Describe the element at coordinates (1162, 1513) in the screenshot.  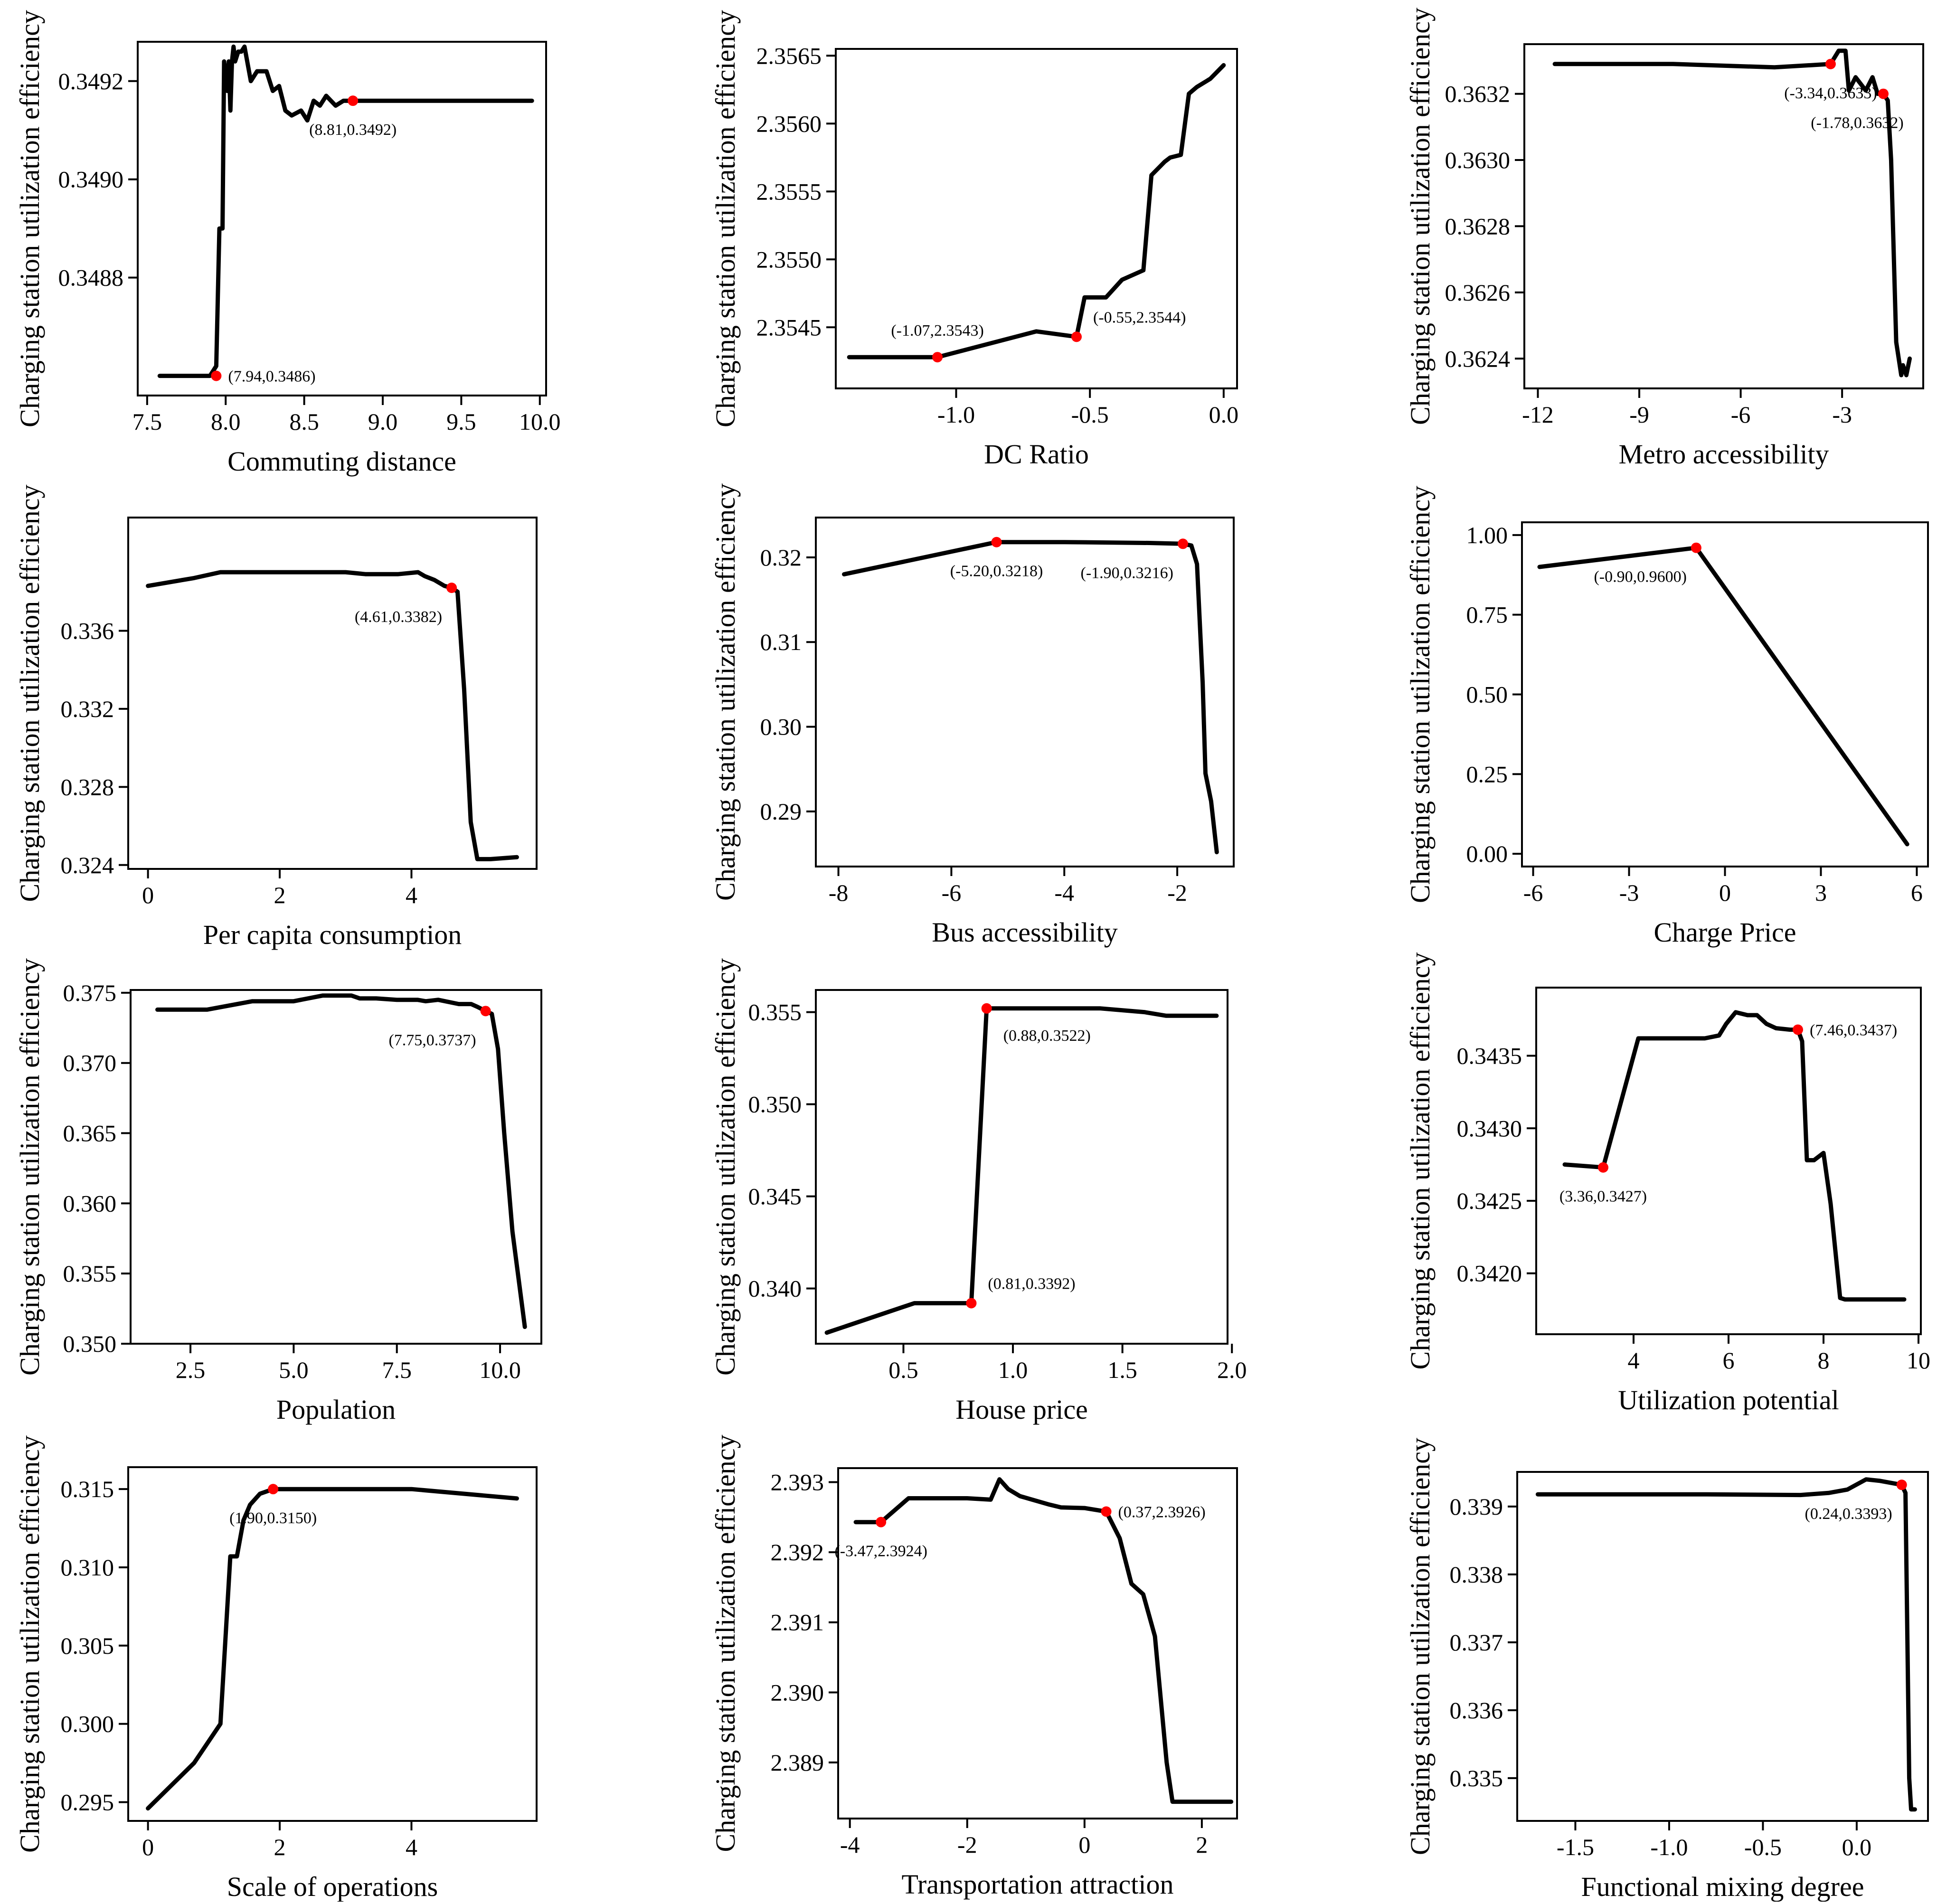
I see `annotation-label: (0.37,2.3926)` at that location.